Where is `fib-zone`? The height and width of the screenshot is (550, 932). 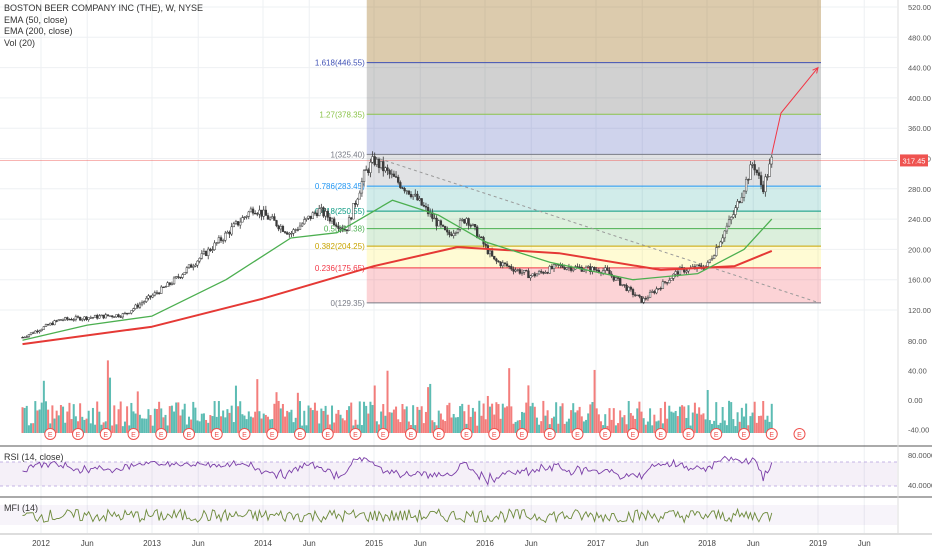 fib-zone is located at coordinates (593, 257).